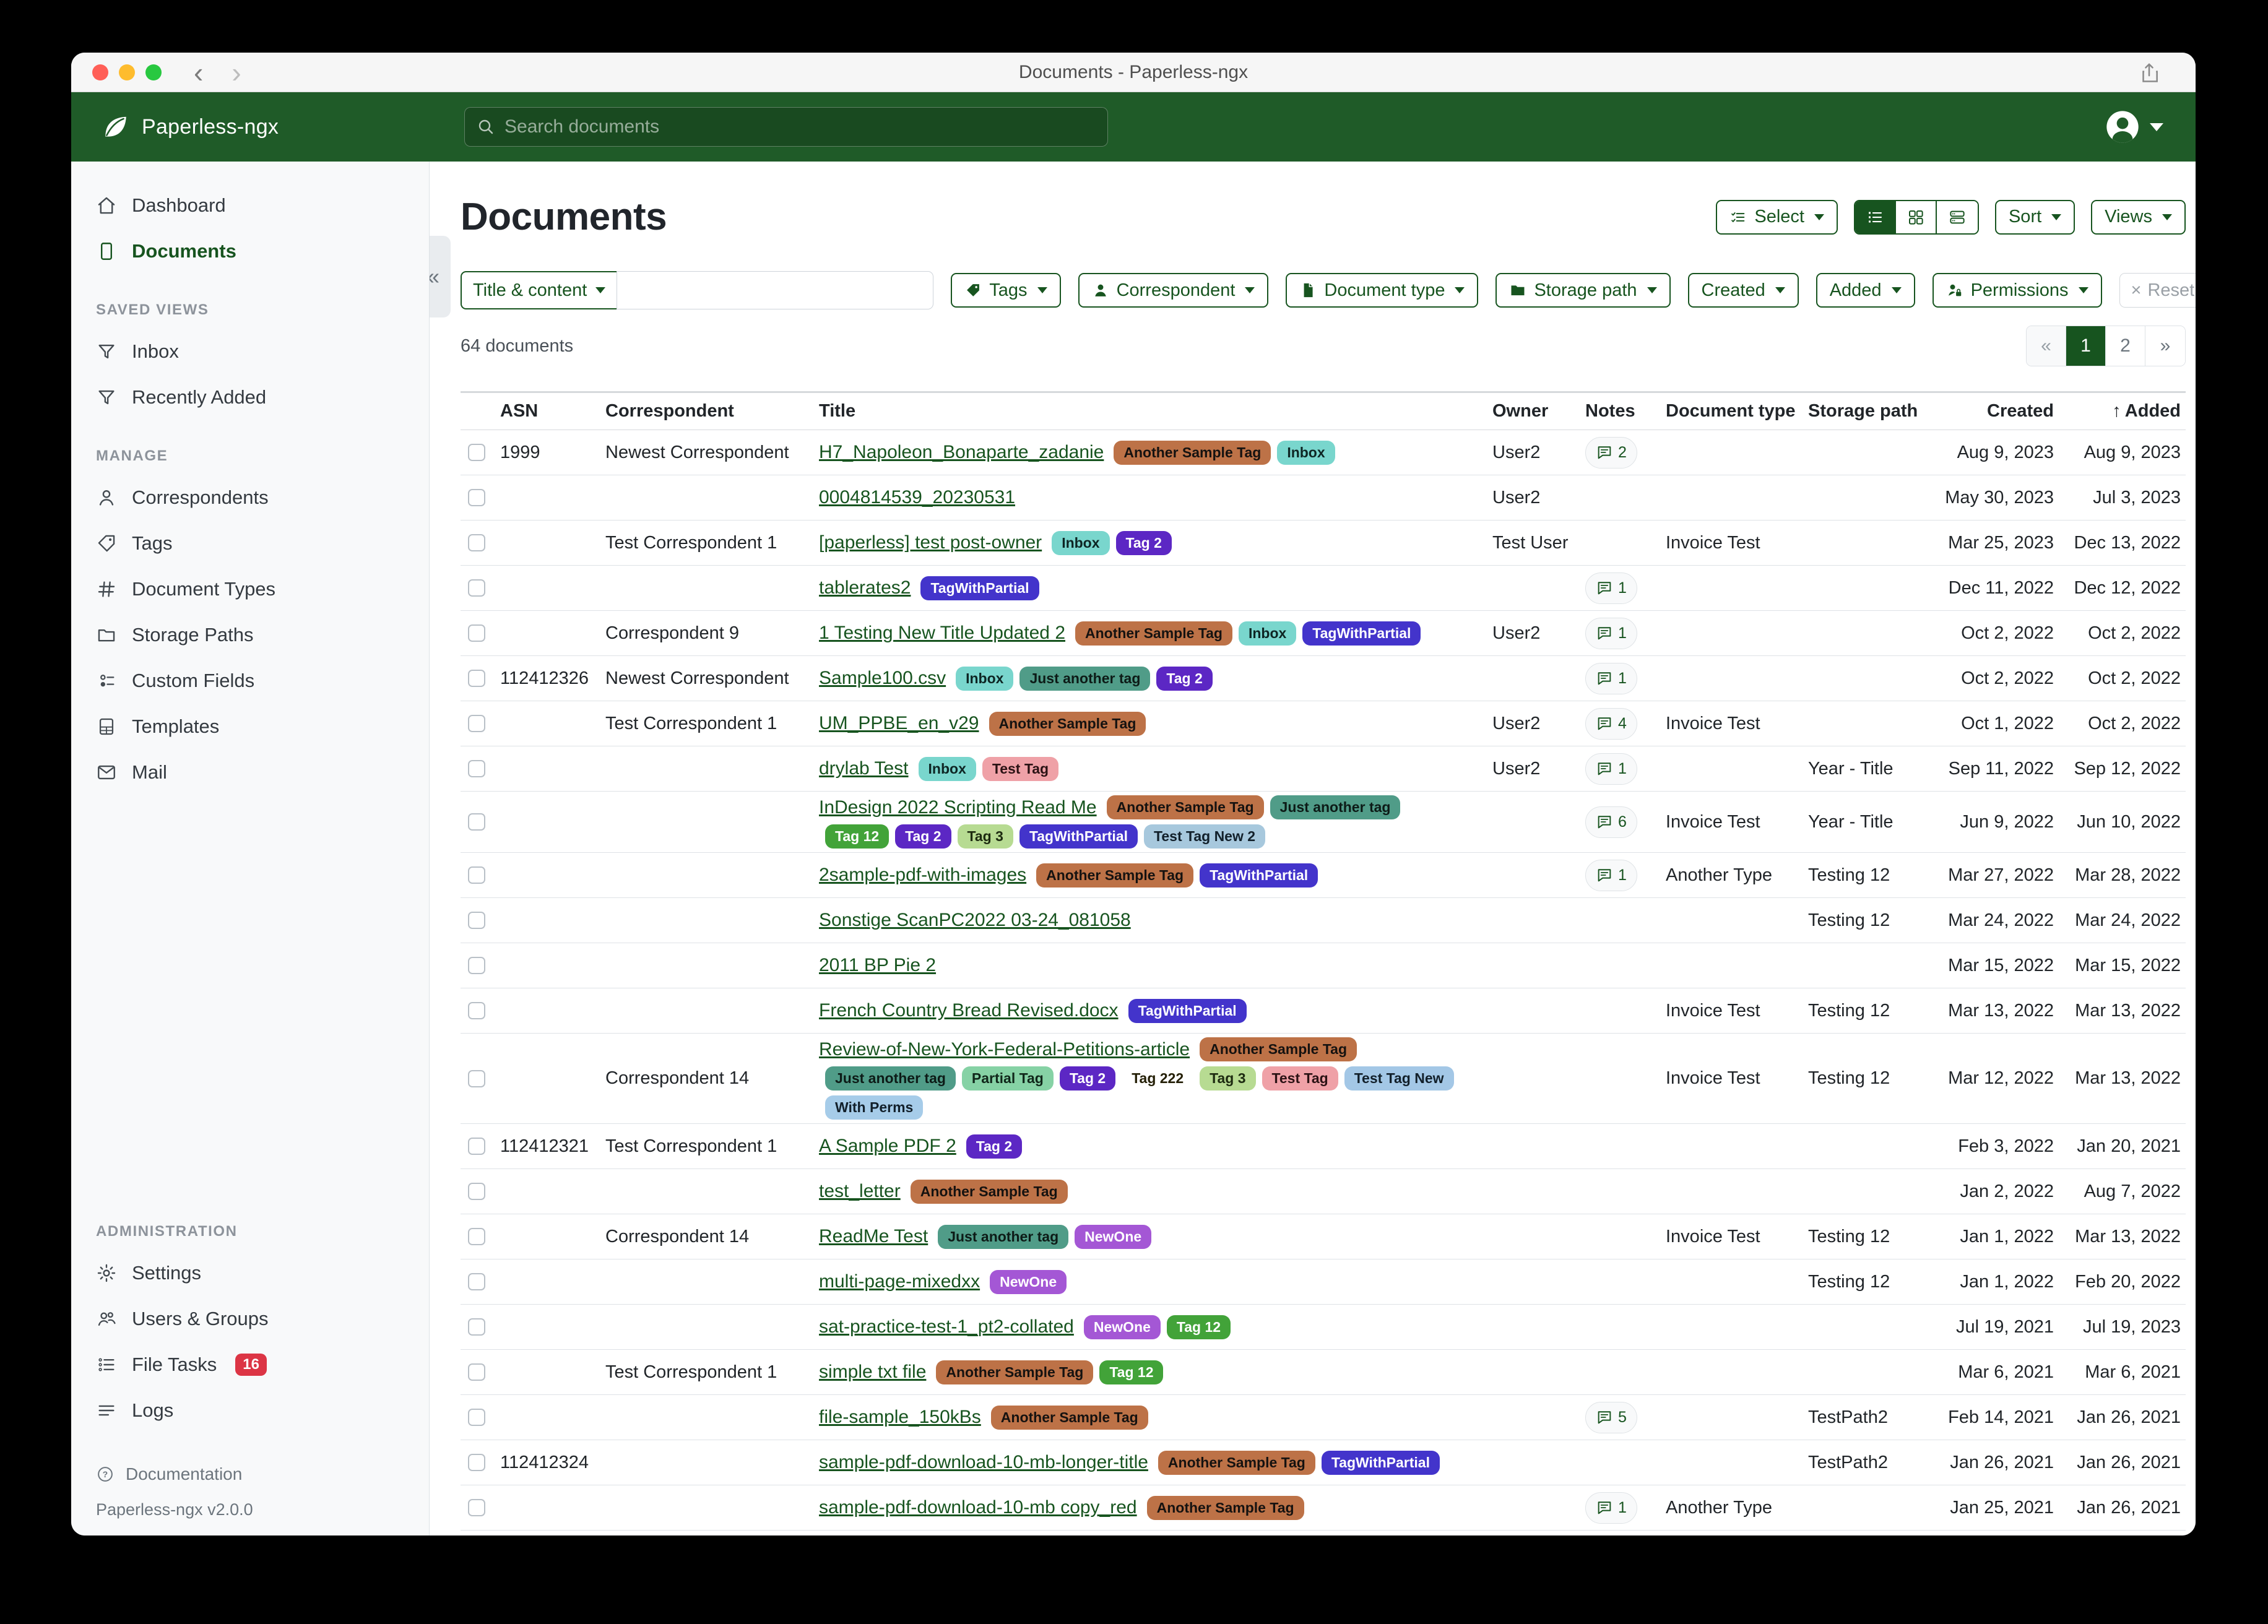 The height and width of the screenshot is (1624, 2268). I want to click on column-header-title: Title, so click(837, 411).